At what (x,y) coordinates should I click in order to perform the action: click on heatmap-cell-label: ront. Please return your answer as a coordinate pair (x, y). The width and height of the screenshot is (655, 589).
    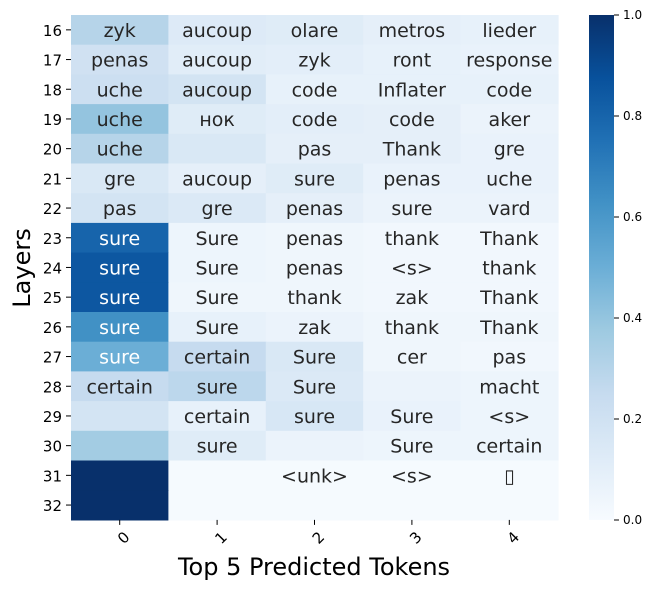
    Looking at the image, I should click on (412, 61).